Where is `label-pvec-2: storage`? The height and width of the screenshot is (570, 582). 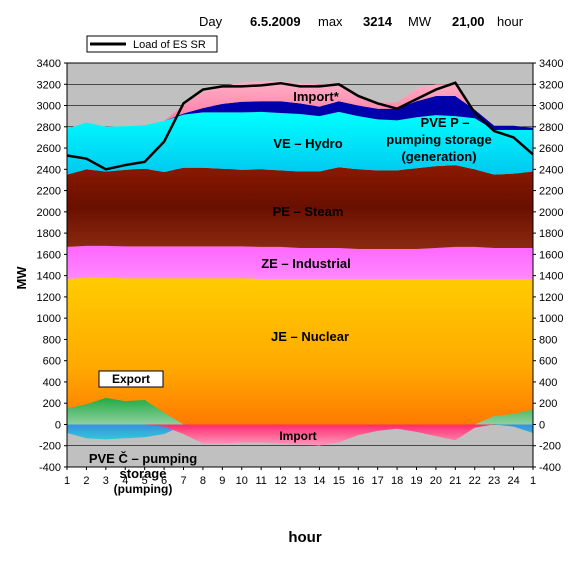 label-pvec-2: storage is located at coordinates (143, 473).